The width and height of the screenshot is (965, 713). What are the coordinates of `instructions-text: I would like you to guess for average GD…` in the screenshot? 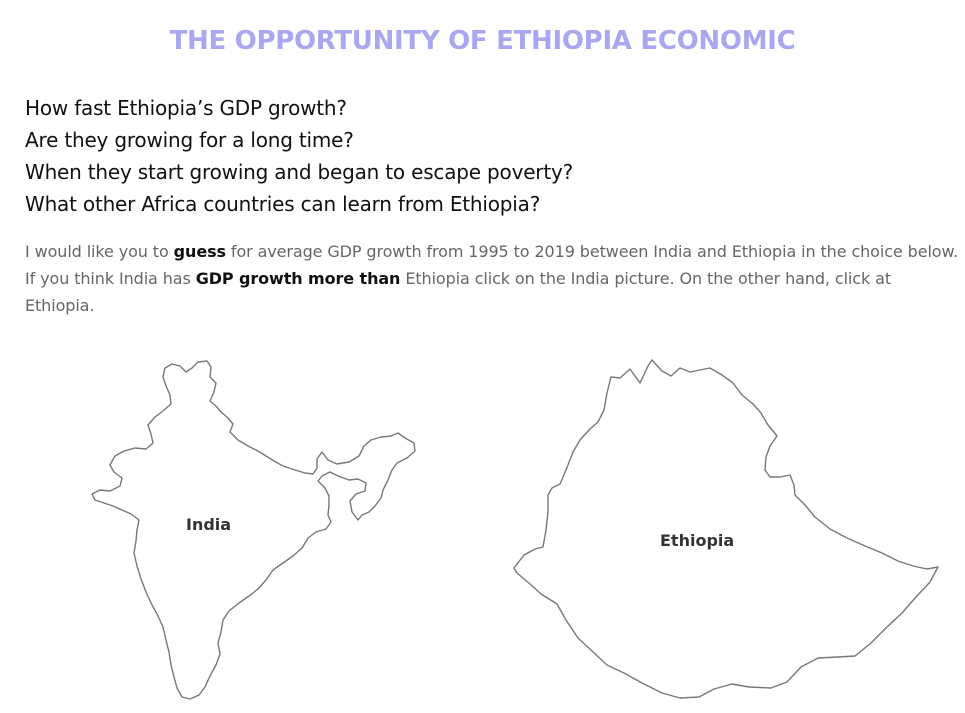 It's located at (492, 278).